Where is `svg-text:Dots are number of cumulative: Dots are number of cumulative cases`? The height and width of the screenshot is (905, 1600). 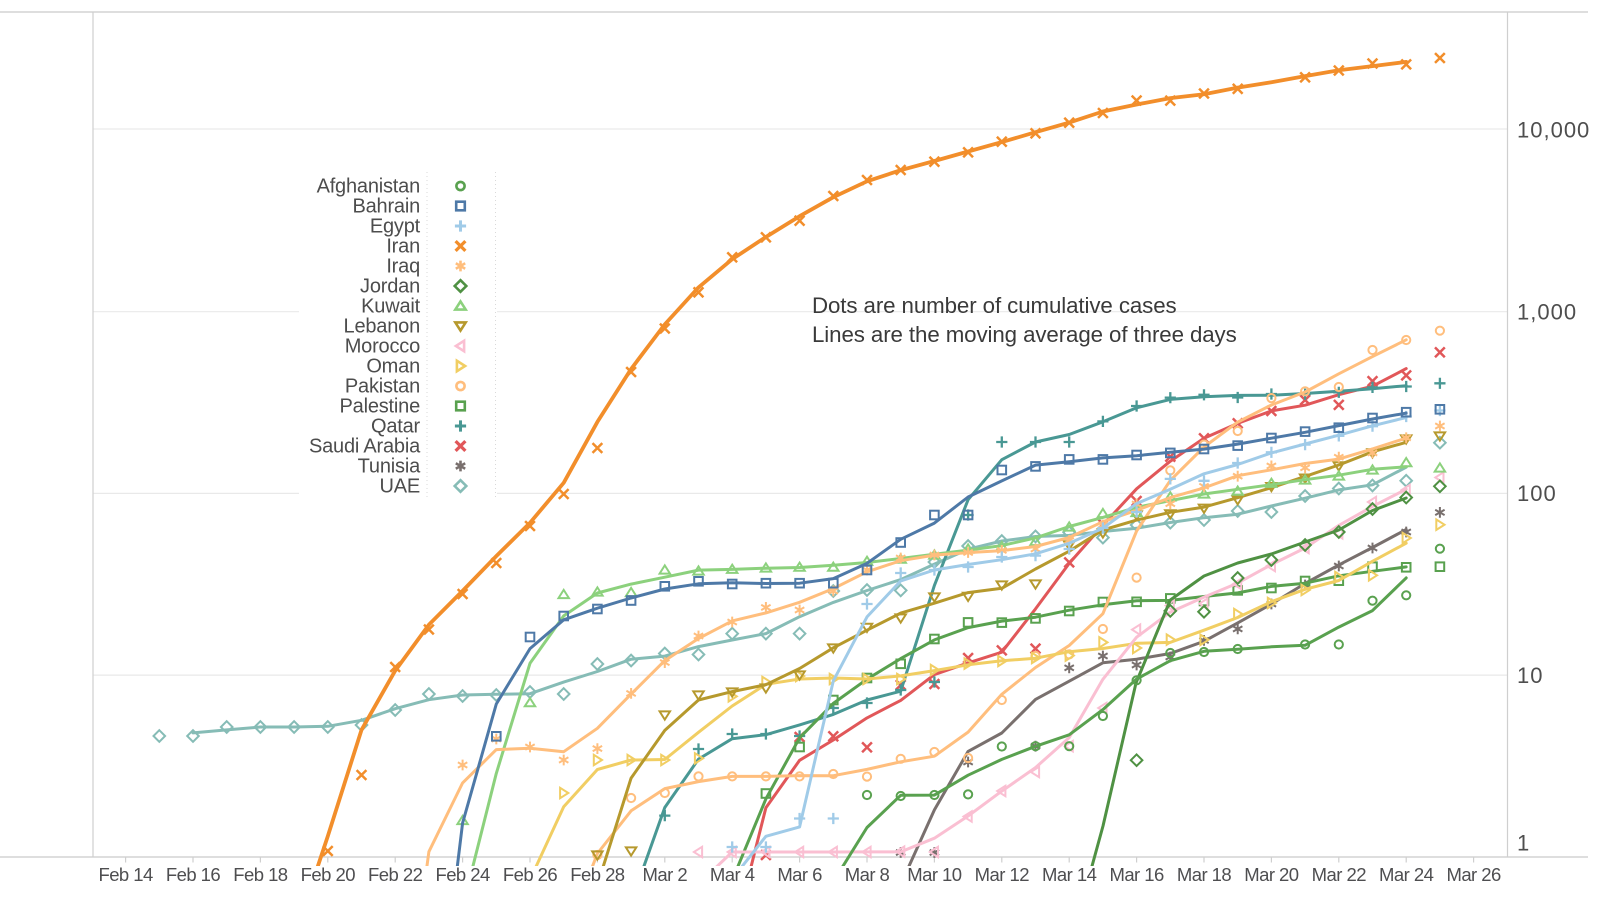
svg-text:Dots are number of cumulative: Dots are number of cumulative cases is located at coordinates (994, 305).